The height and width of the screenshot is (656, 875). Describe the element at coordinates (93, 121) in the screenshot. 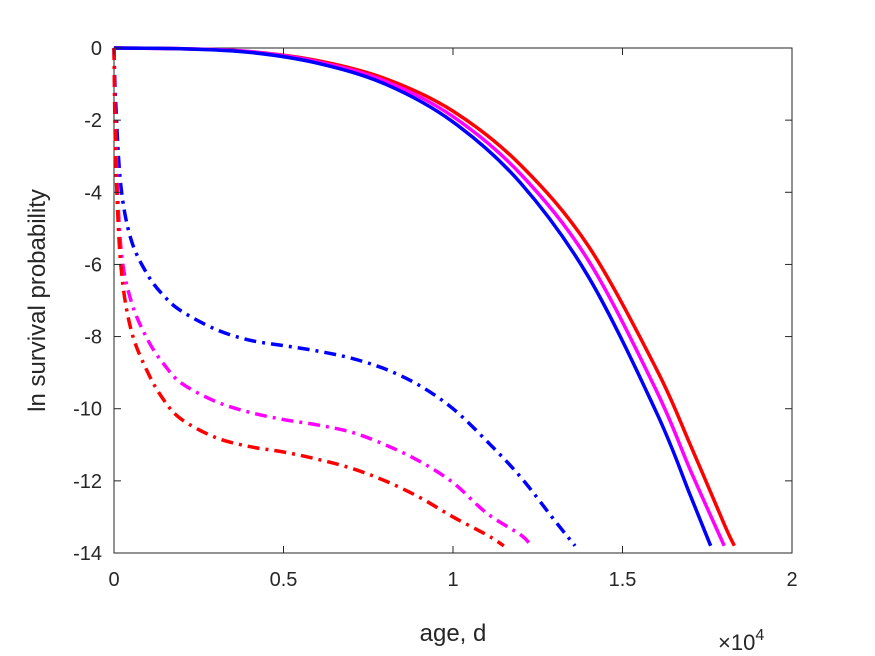

I see `y-tick-label: -2` at that location.